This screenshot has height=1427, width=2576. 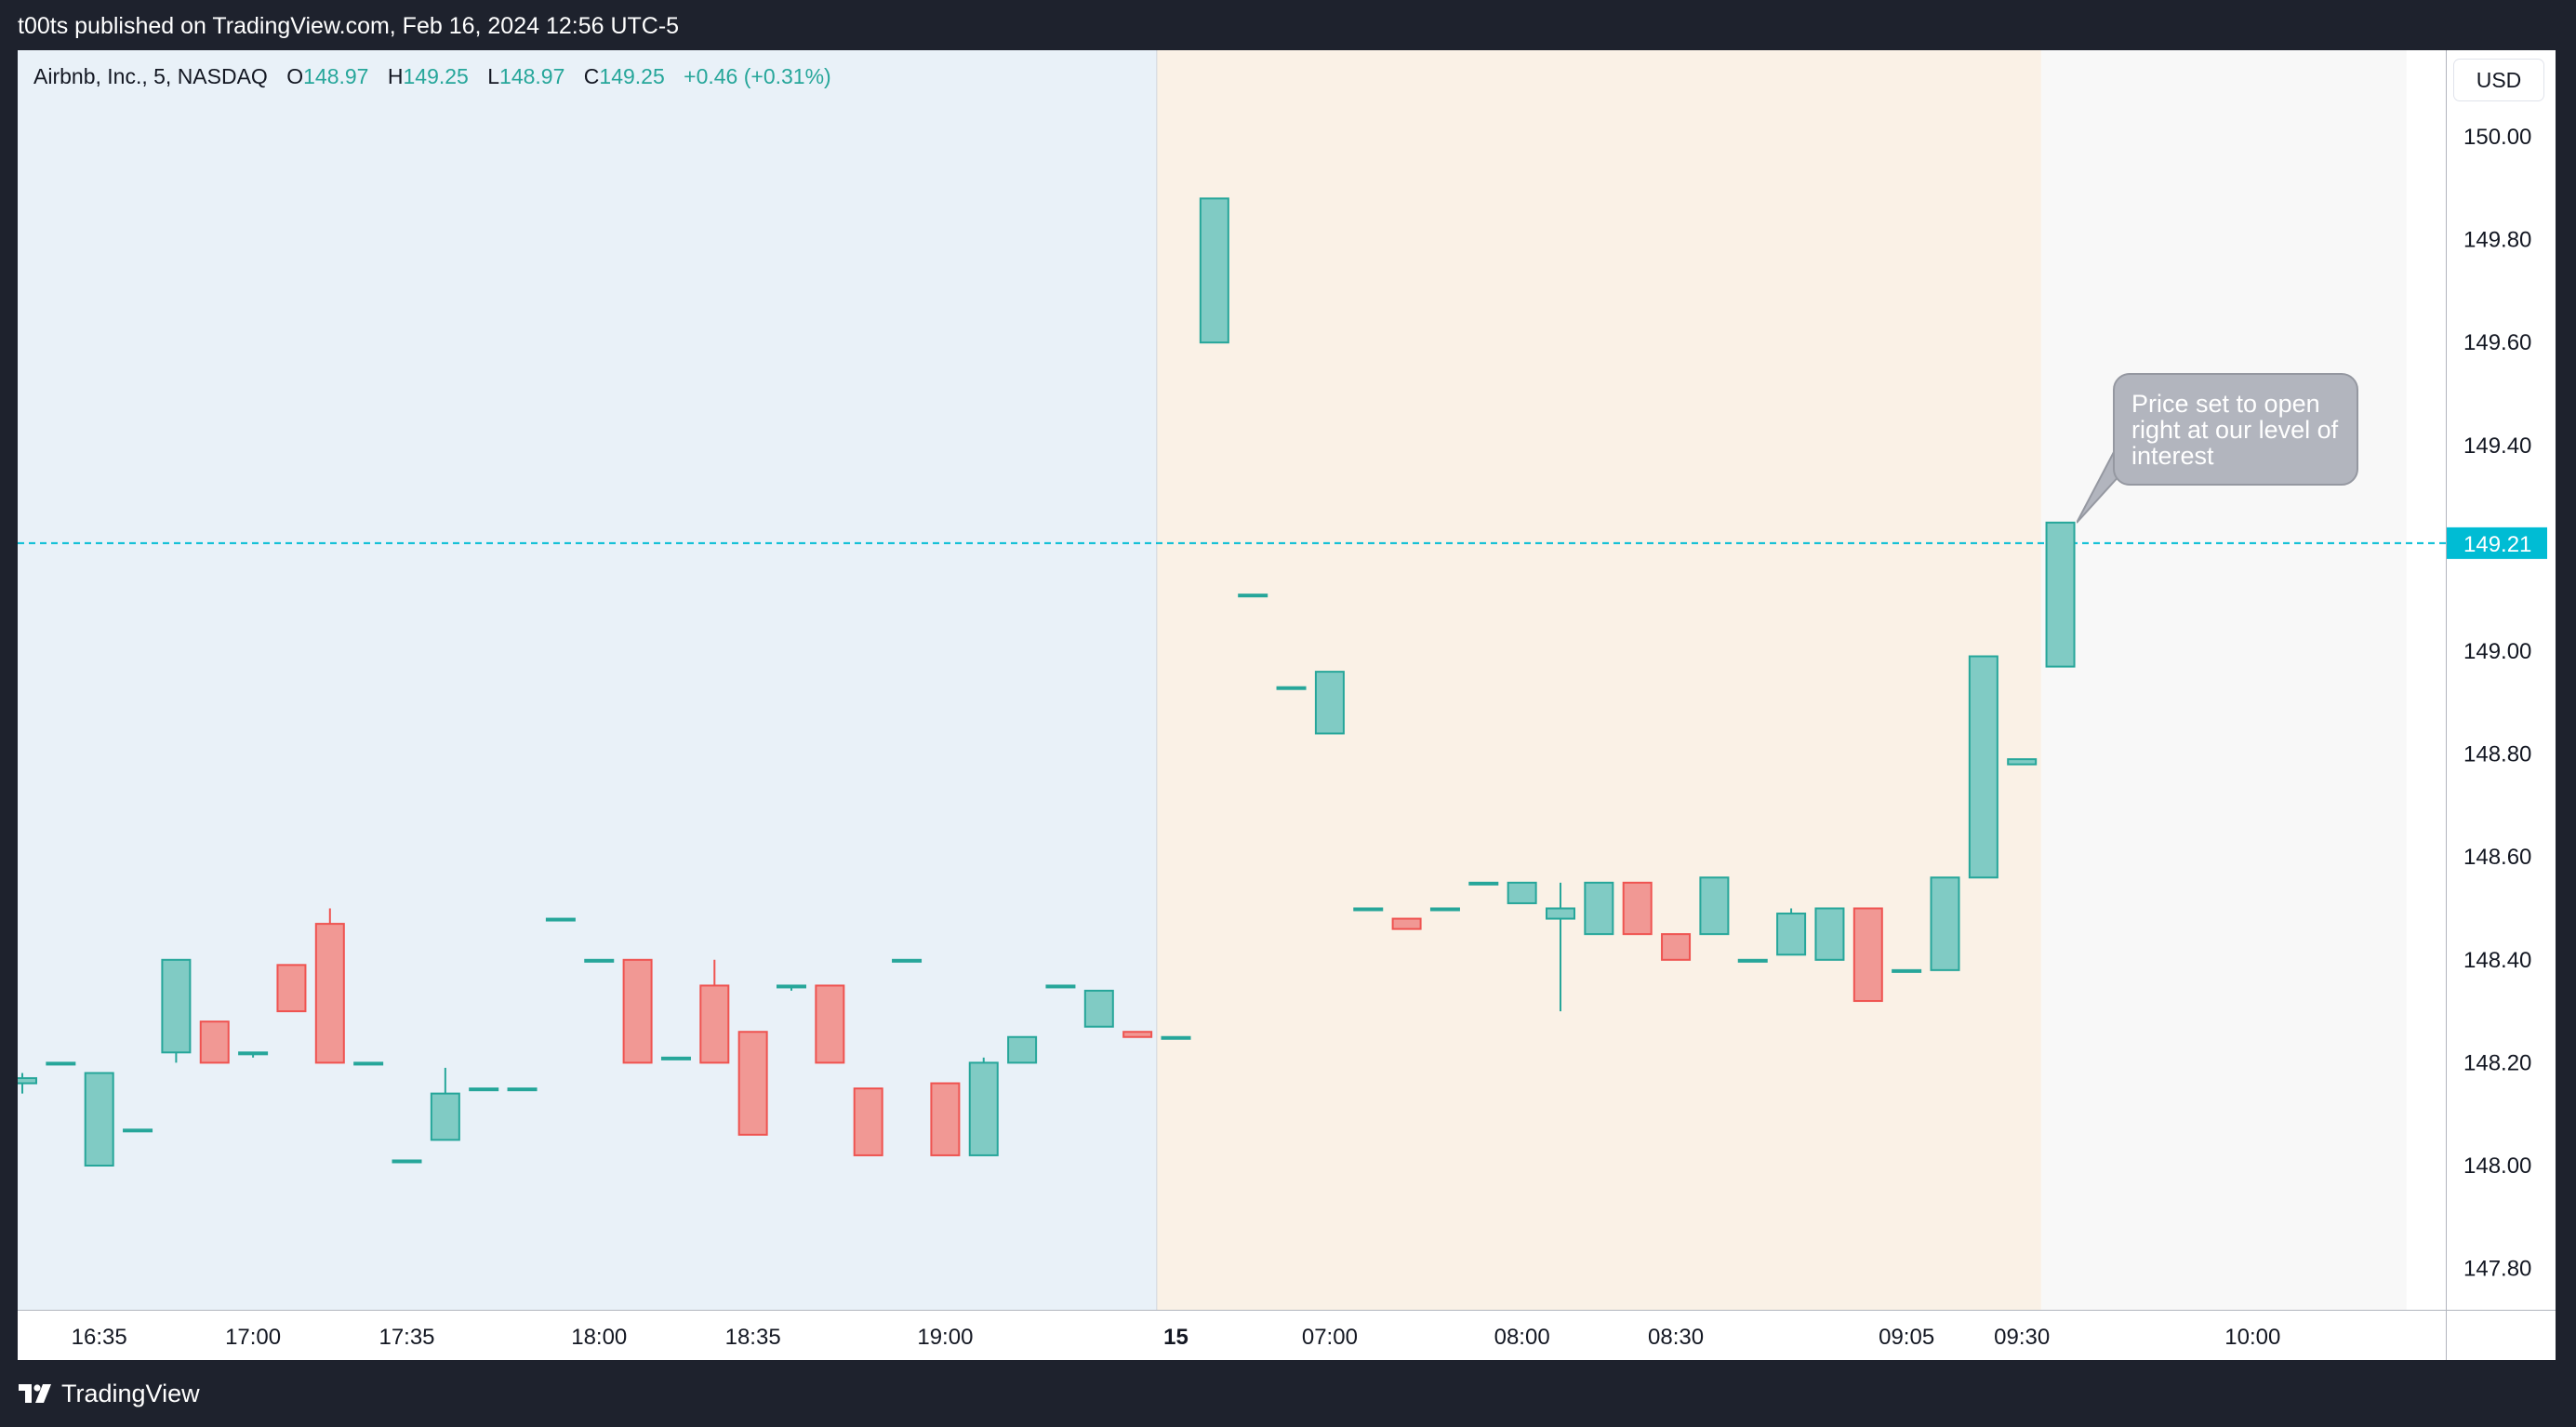 What do you see at coordinates (2223, 680) in the screenshot?
I see `session-bg-future` at bounding box center [2223, 680].